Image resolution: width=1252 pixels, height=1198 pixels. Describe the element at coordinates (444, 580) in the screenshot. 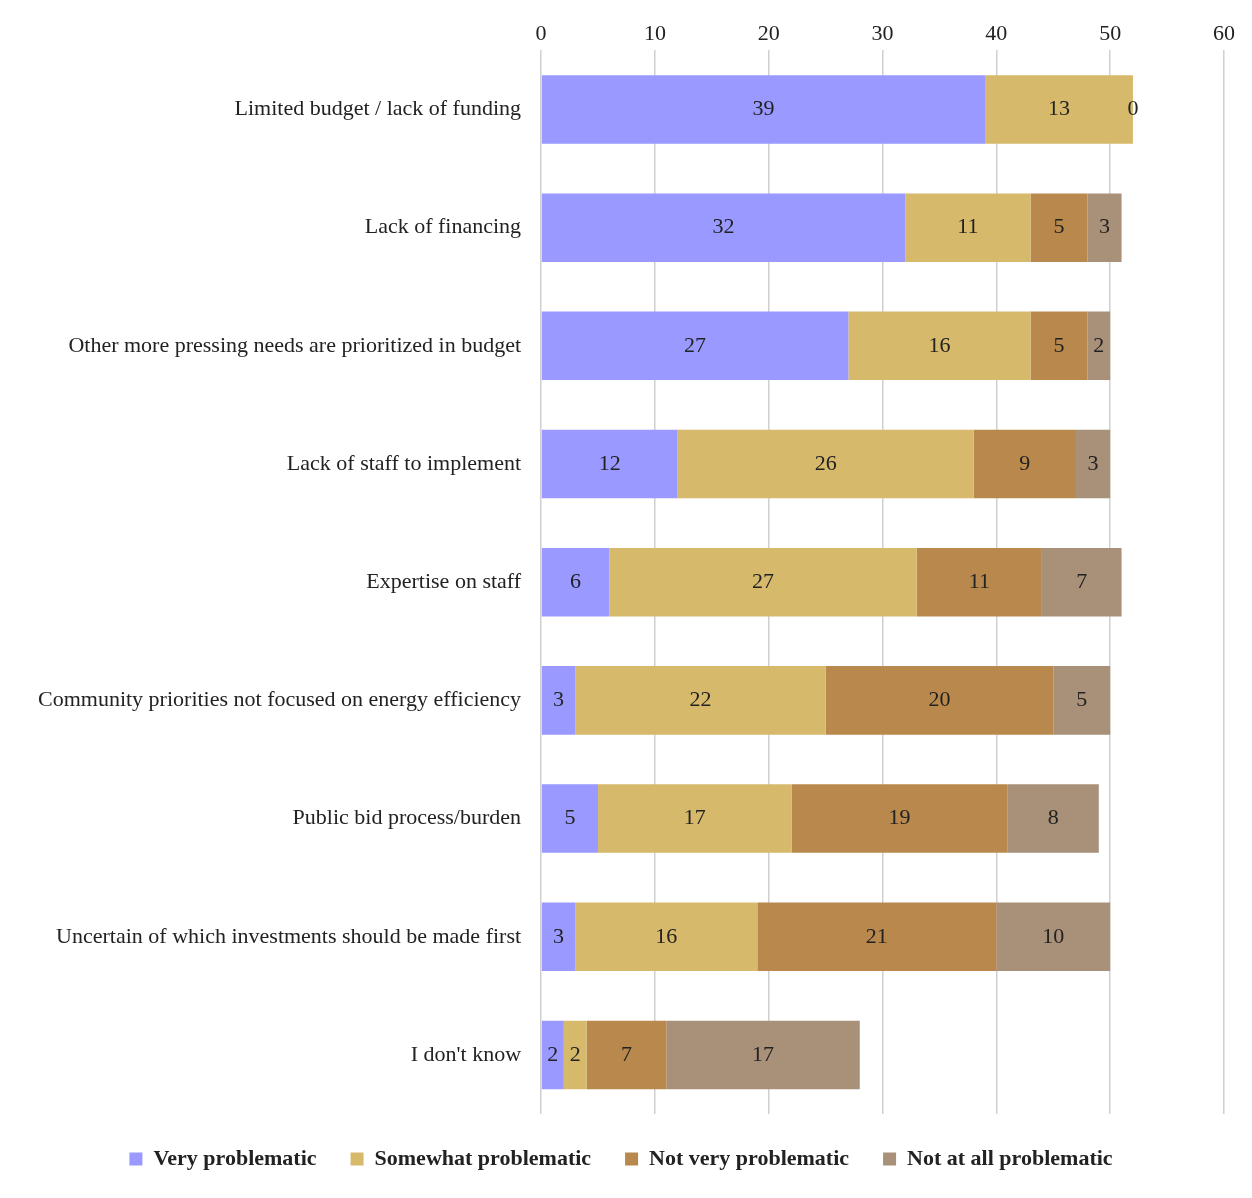

I see `y-tick-label: Expertise on staff` at that location.